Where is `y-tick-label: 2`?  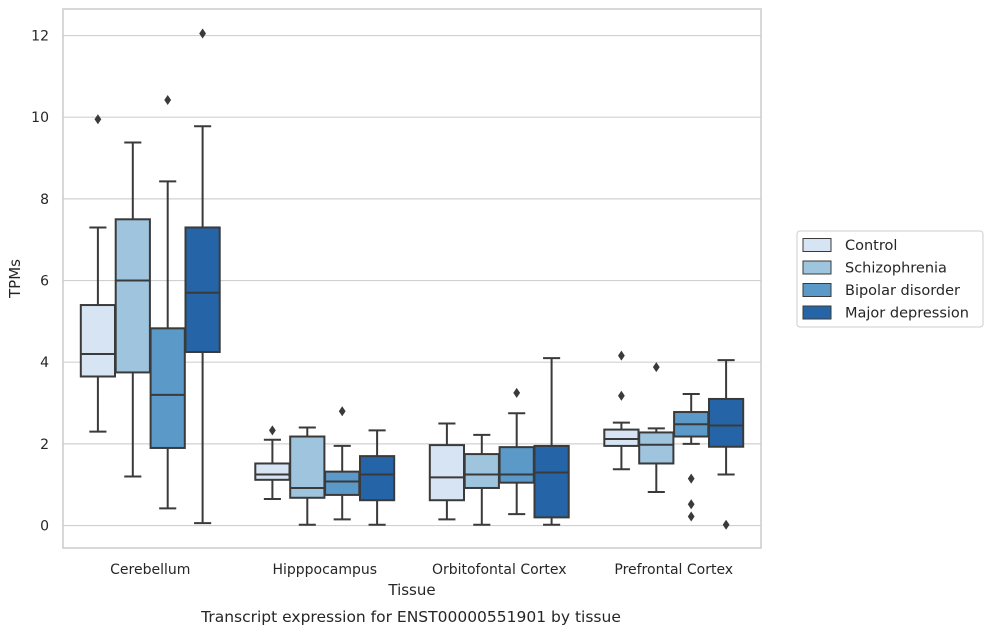 y-tick-label: 2 is located at coordinates (44, 445).